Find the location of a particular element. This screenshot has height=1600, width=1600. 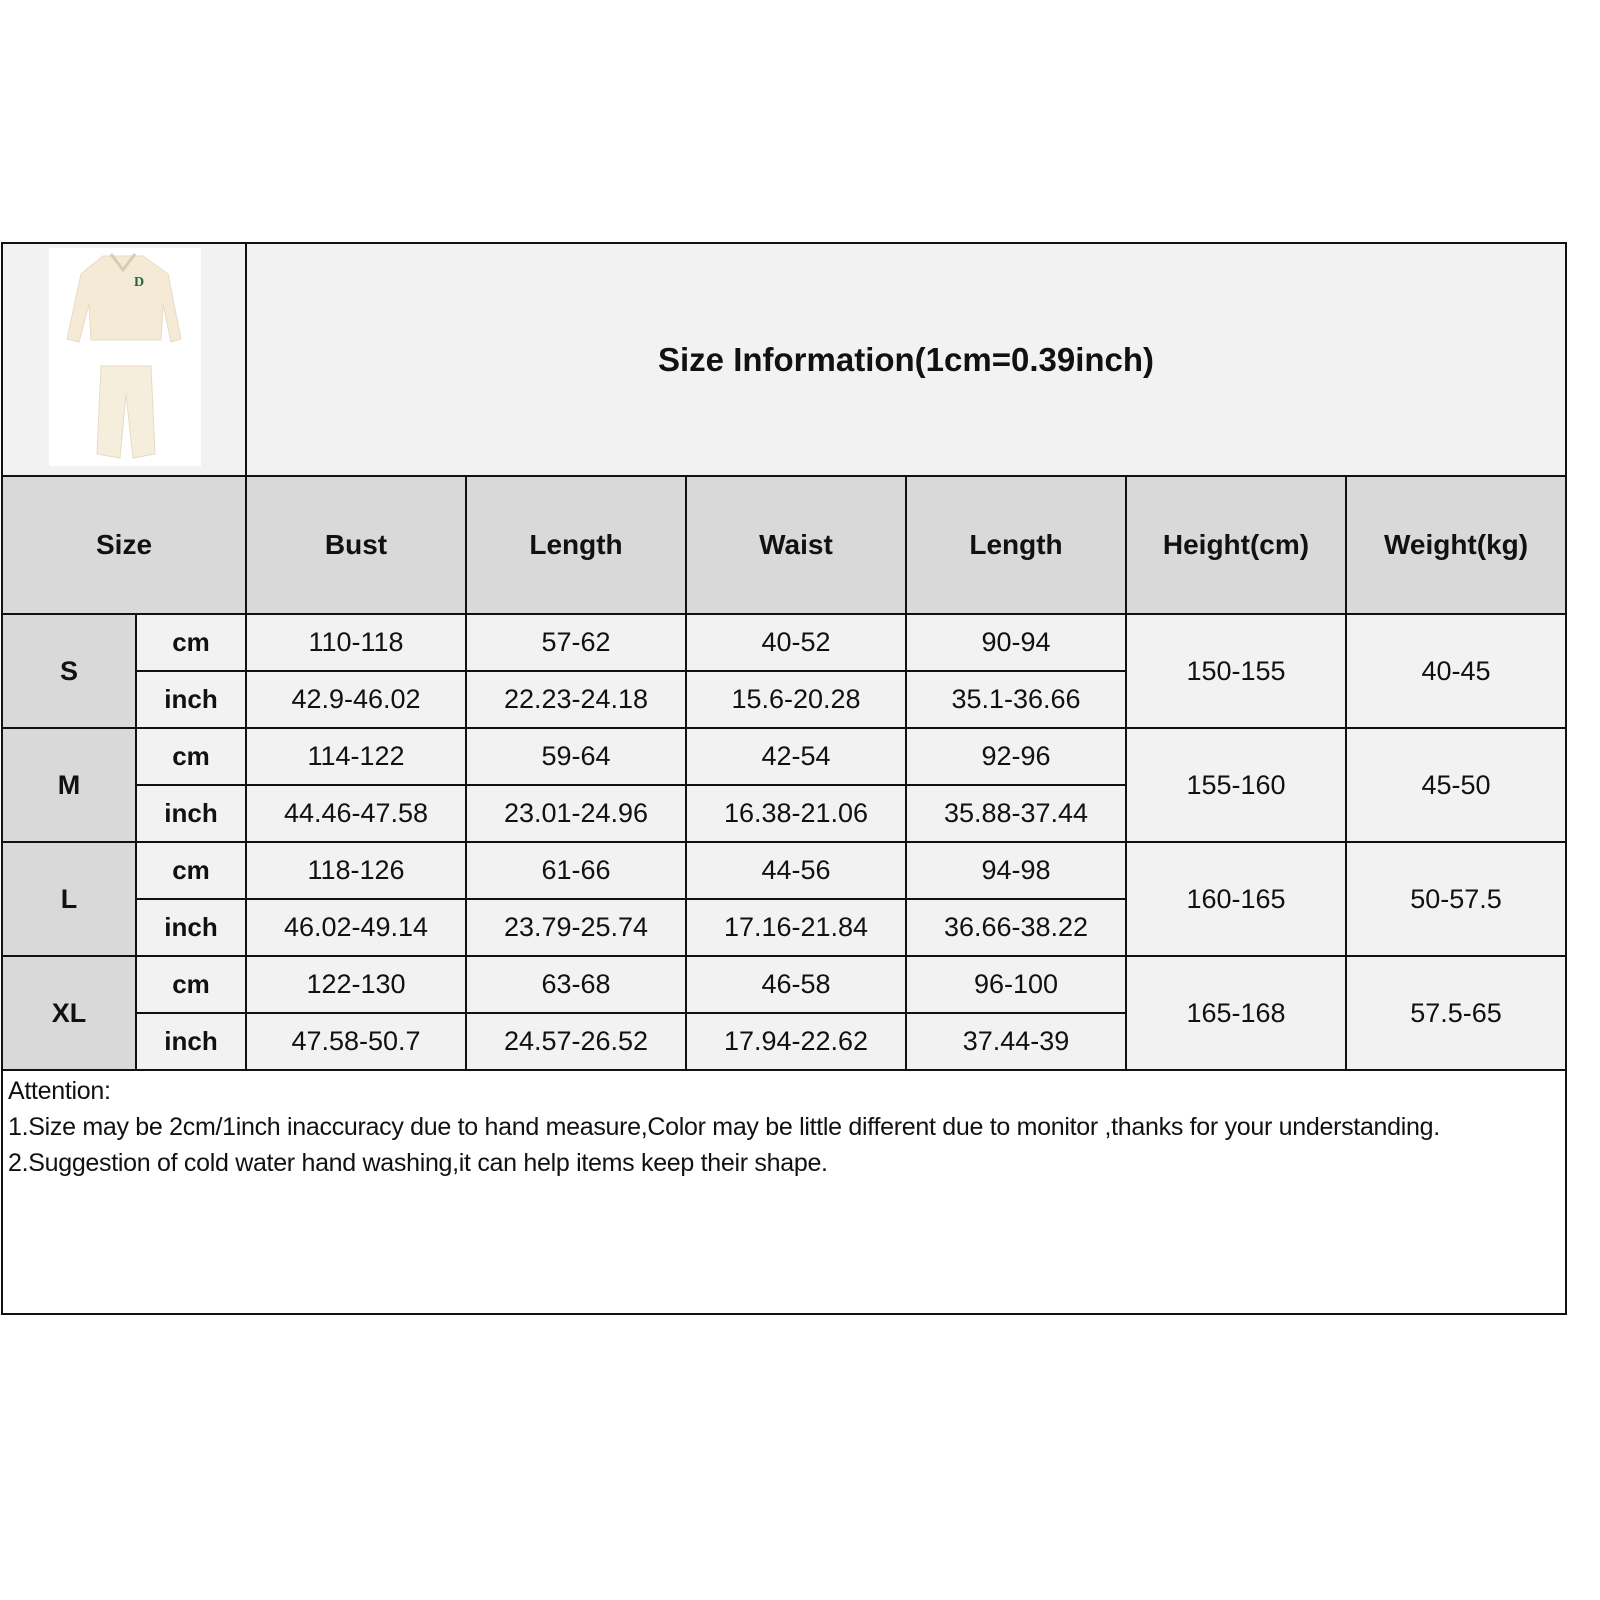

product-image-cell: D is located at coordinates (124, 359).